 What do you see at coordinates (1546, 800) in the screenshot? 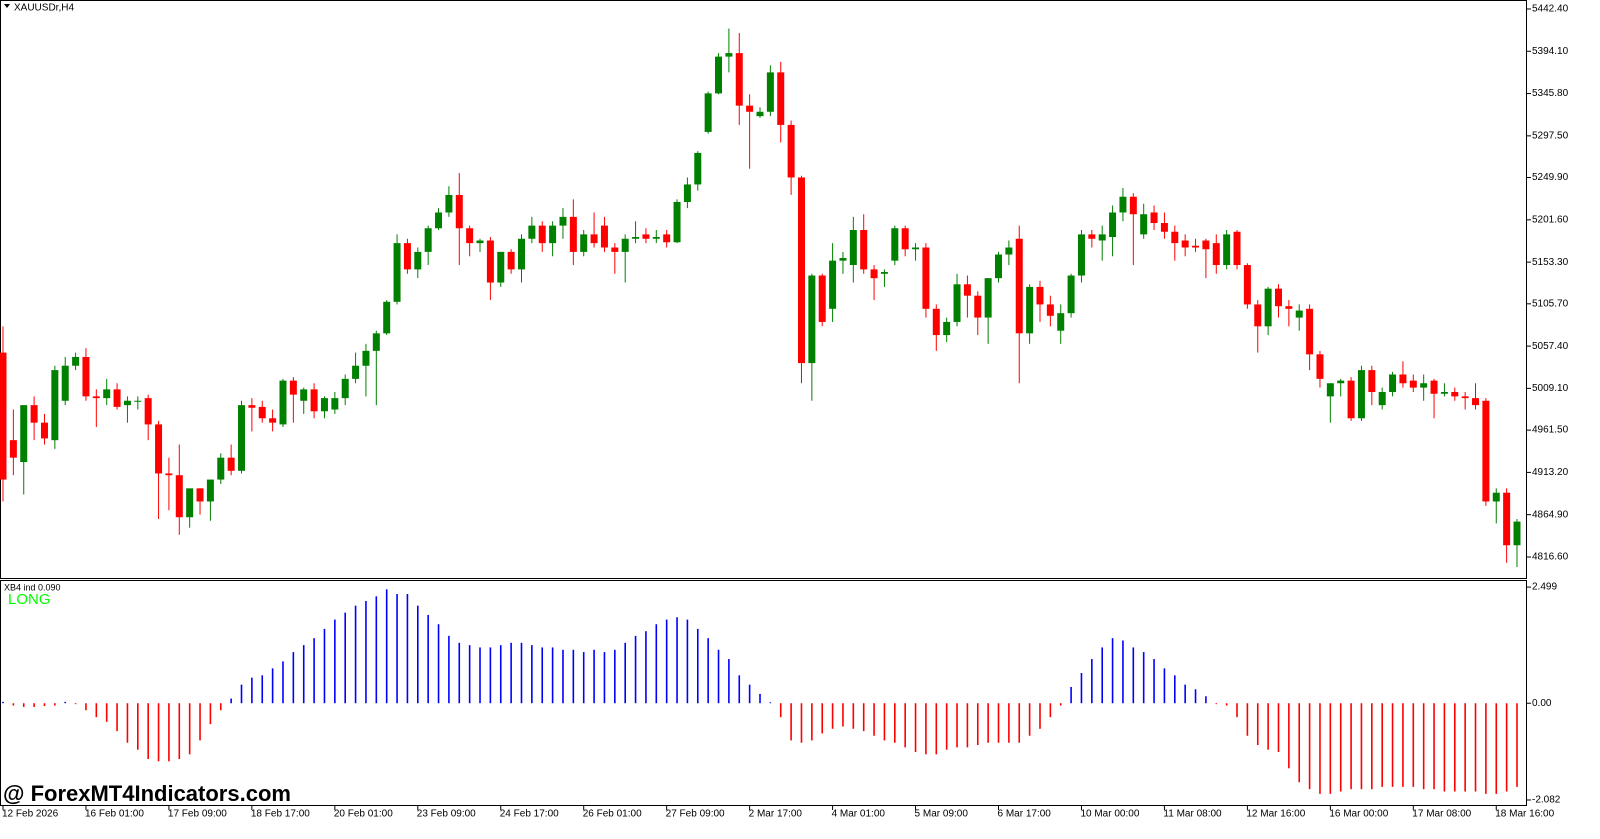
I see `y-tick-label: -2.082` at bounding box center [1546, 800].